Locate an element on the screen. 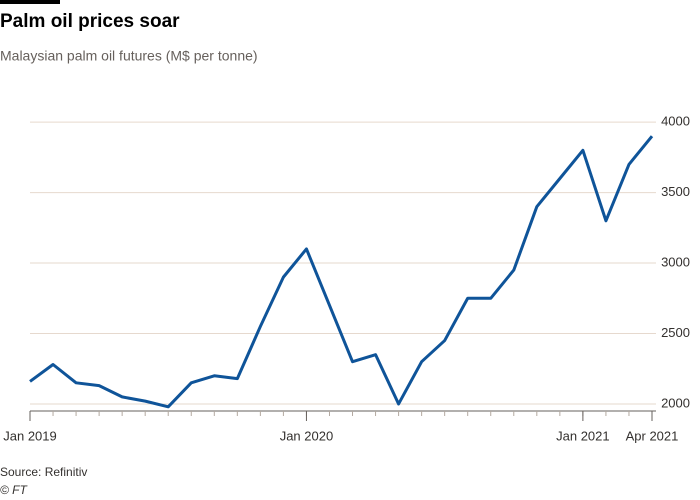 This screenshot has width=700, height=500. chart-title: Palm oil prices soar is located at coordinates (90, 21).